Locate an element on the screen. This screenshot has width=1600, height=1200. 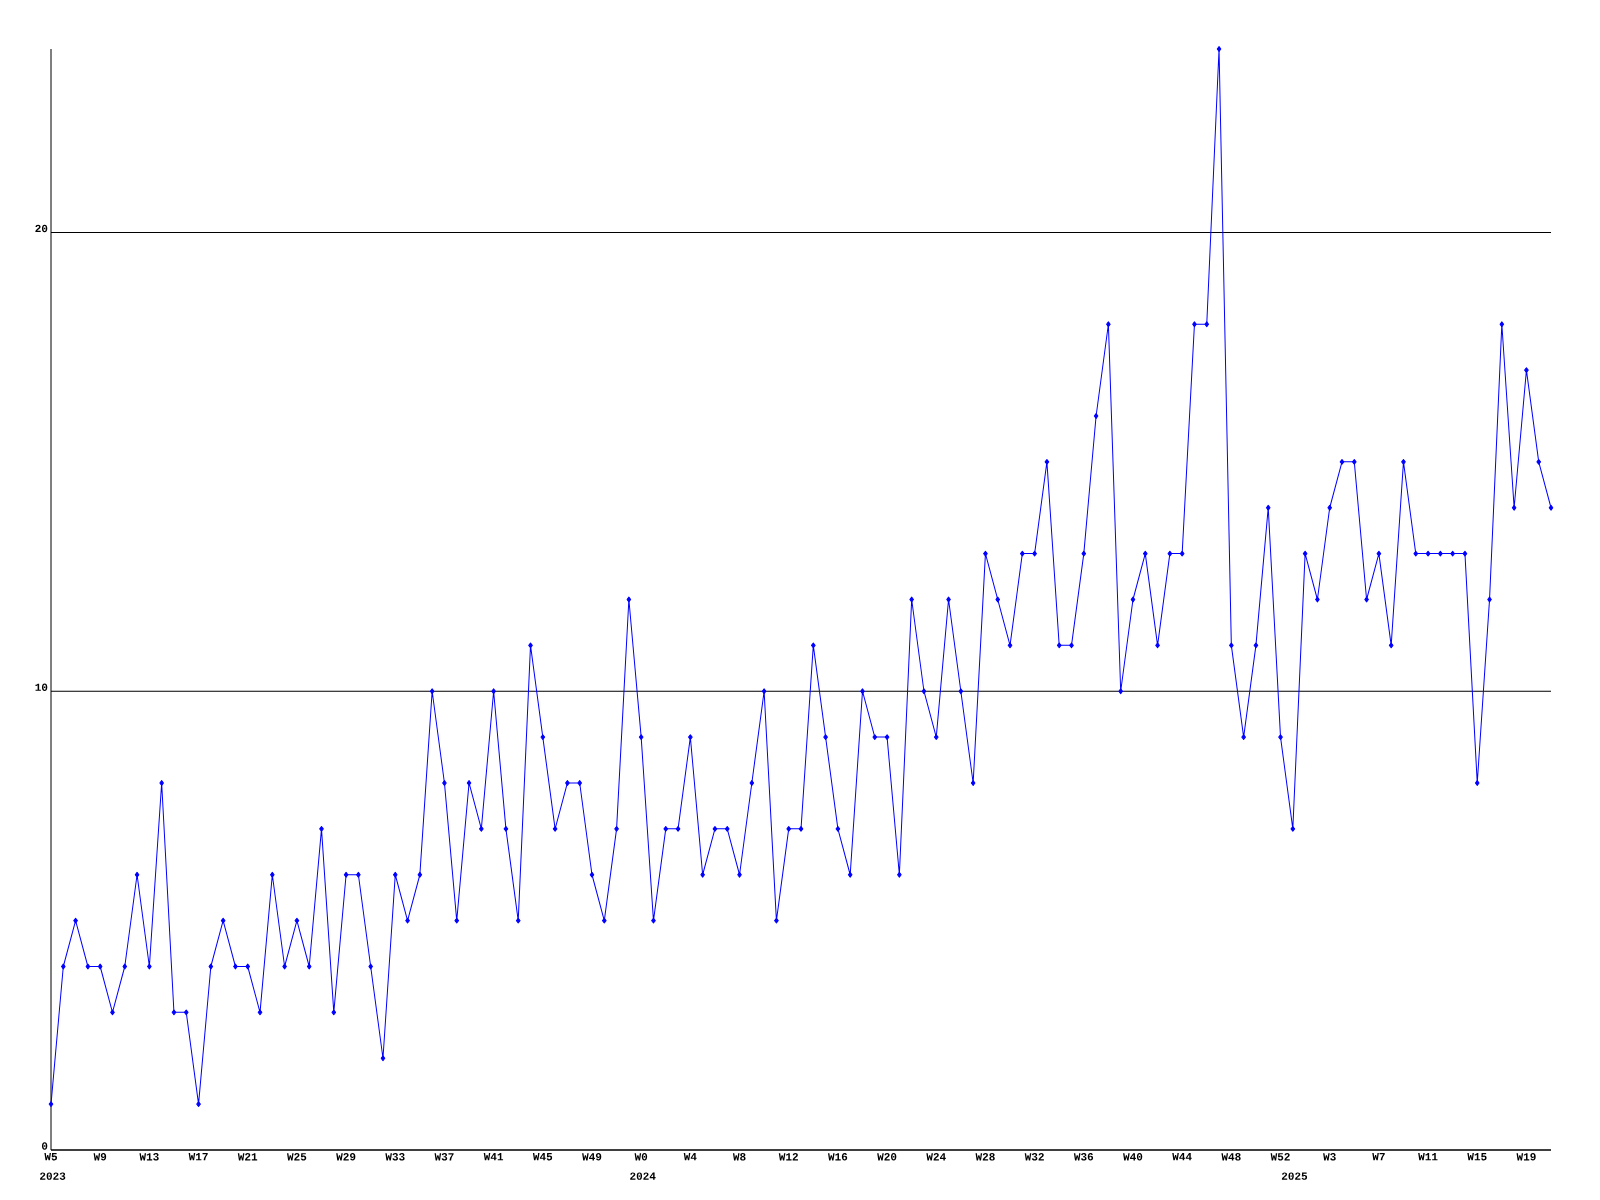
x-tick-label: W20 is located at coordinates (887, 1157).